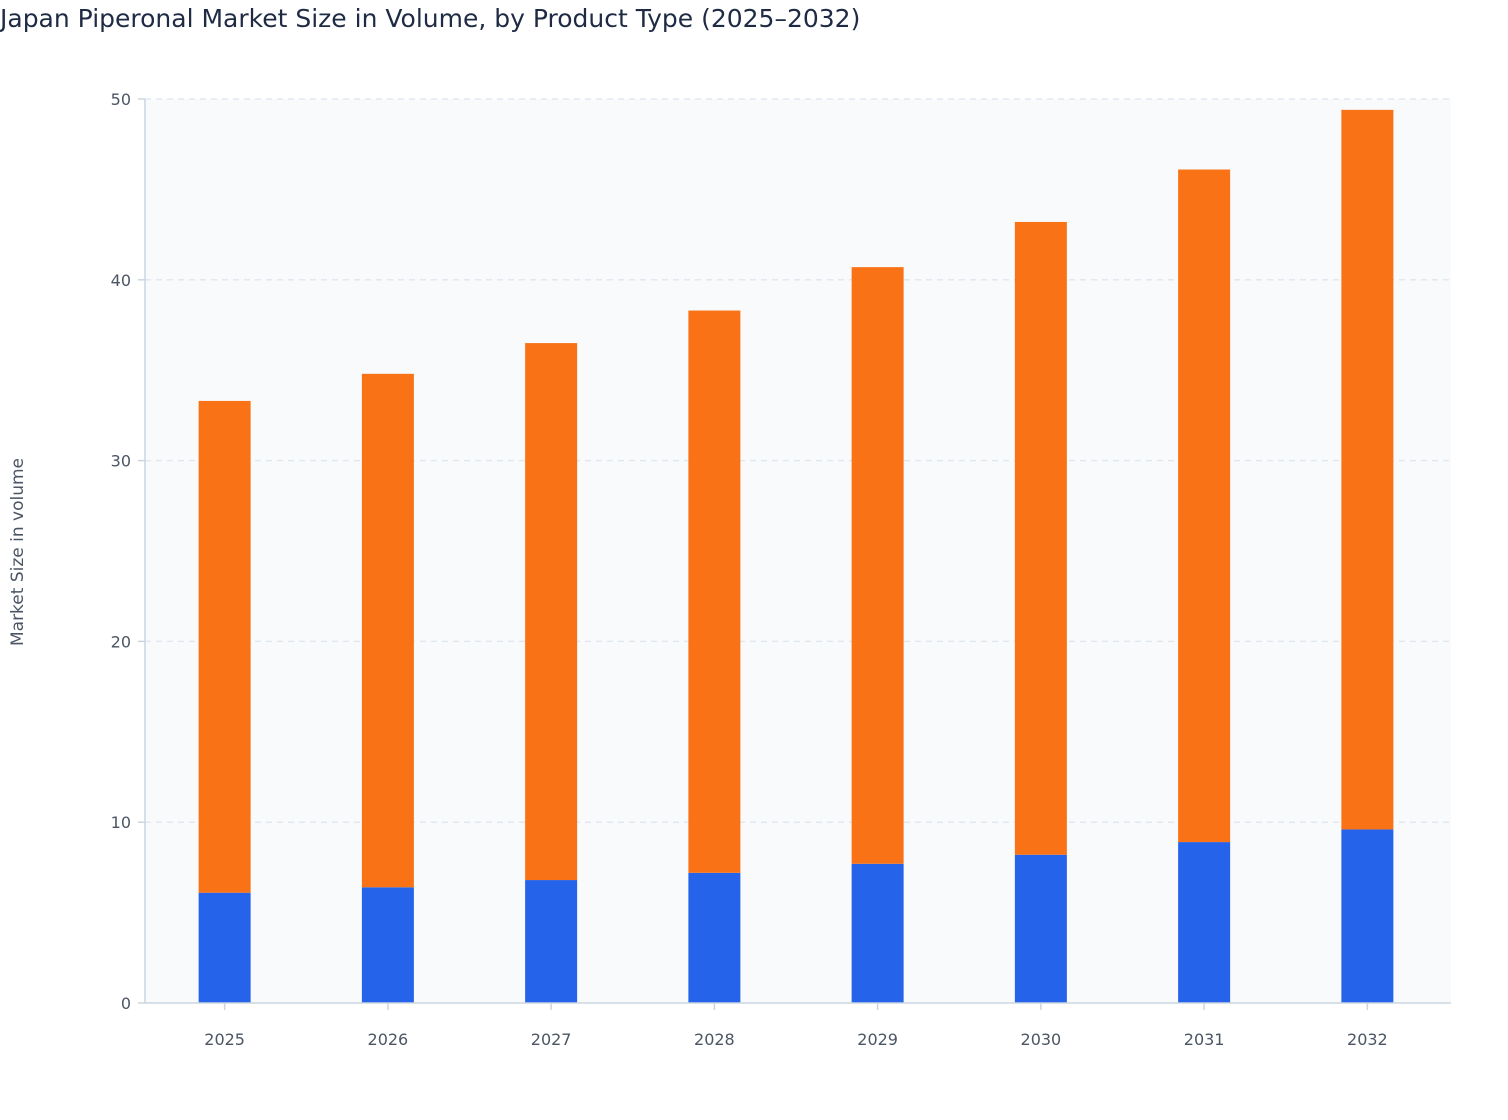 Image resolution: width=1508 pixels, height=1120 pixels. What do you see at coordinates (121, 461) in the screenshot?
I see `y-tick-label: 30` at bounding box center [121, 461].